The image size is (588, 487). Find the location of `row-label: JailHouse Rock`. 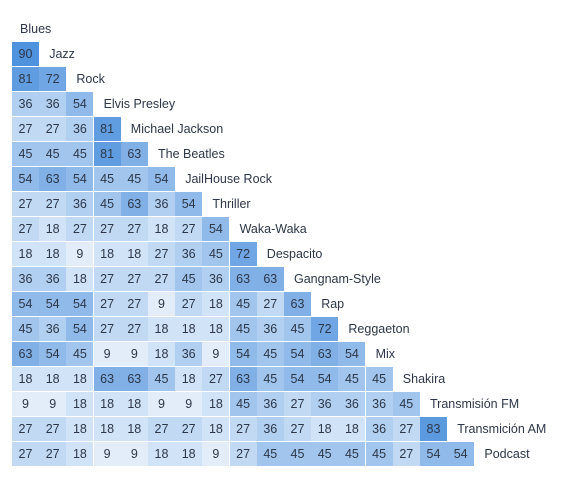

row-label: JailHouse Rock is located at coordinates (229, 179).